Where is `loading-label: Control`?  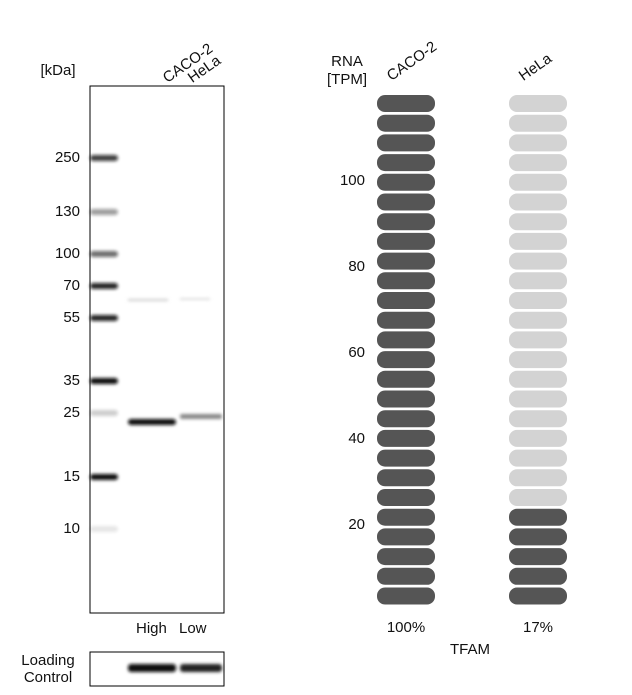
loading-label: Control is located at coordinates (48, 677).